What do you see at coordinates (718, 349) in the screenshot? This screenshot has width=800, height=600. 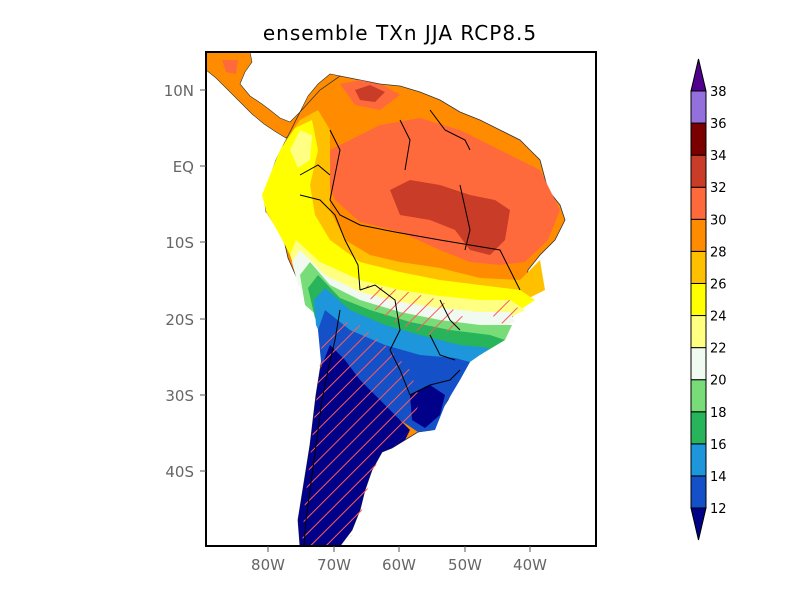 I see `colorbar-label: 22` at bounding box center [718, 349].